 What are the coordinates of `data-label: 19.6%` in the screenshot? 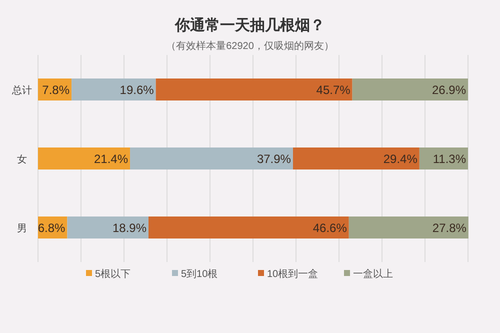 It's located at (137, 90).